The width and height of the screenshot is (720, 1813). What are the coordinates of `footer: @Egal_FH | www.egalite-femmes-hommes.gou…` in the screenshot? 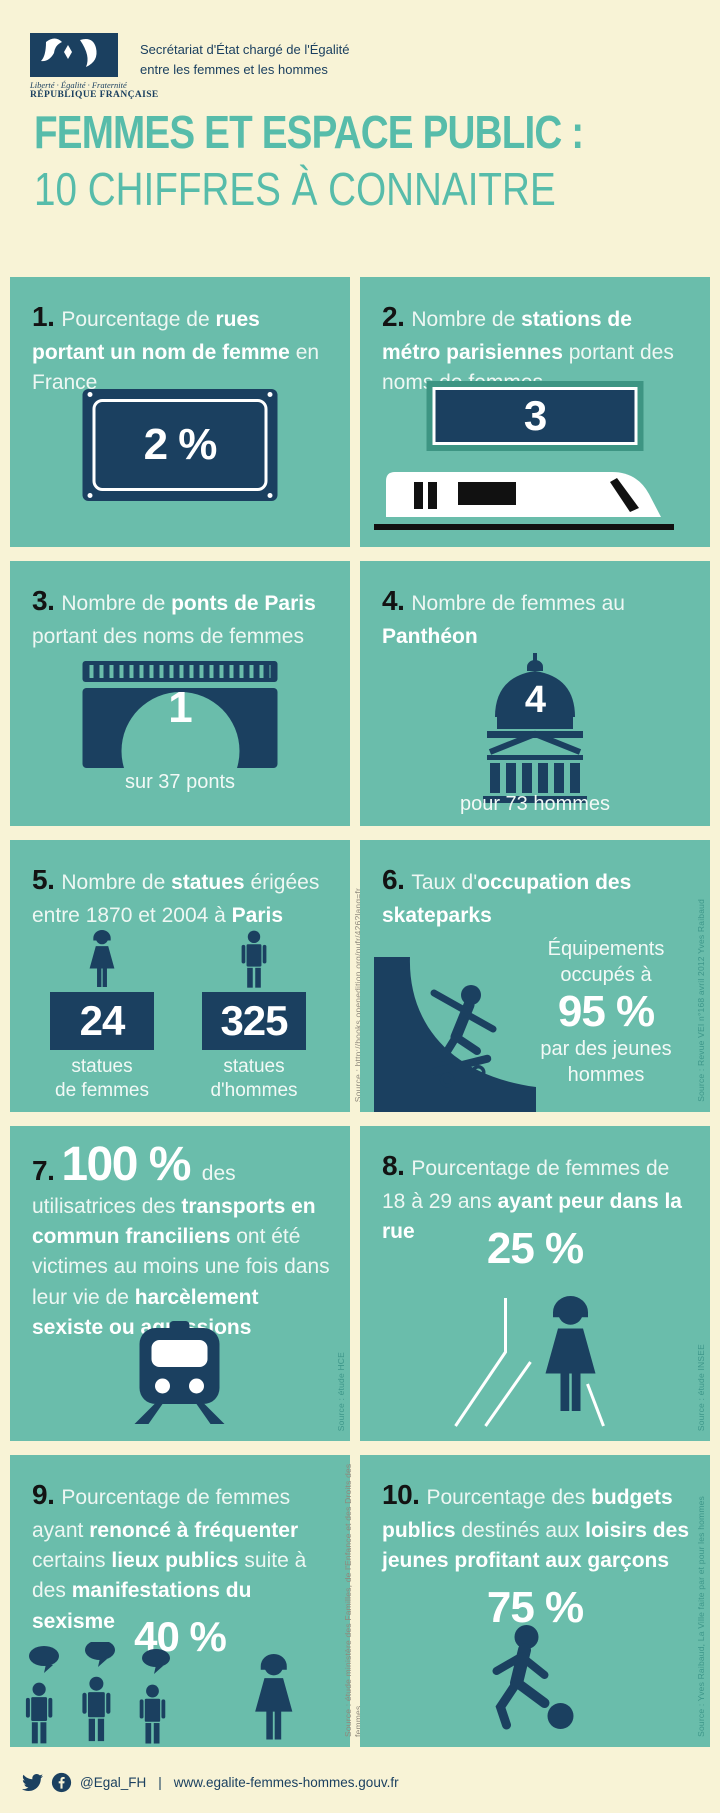 It's located at (210, 1782).